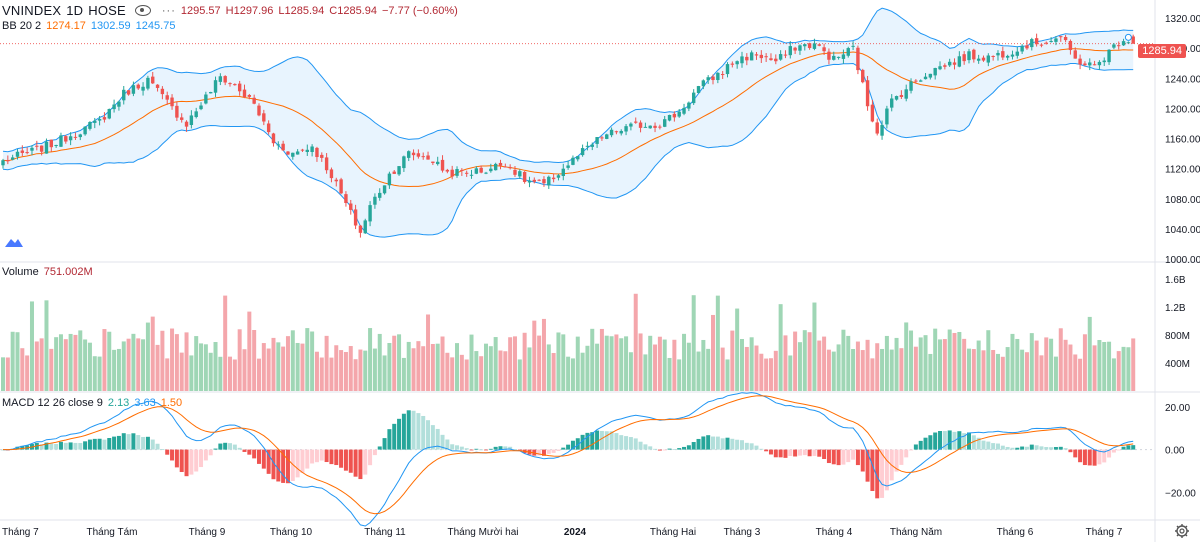 This screenshot has width=1200, height=542. I want to click on time-tick-label: Tháng Năm, so click(916, 532).